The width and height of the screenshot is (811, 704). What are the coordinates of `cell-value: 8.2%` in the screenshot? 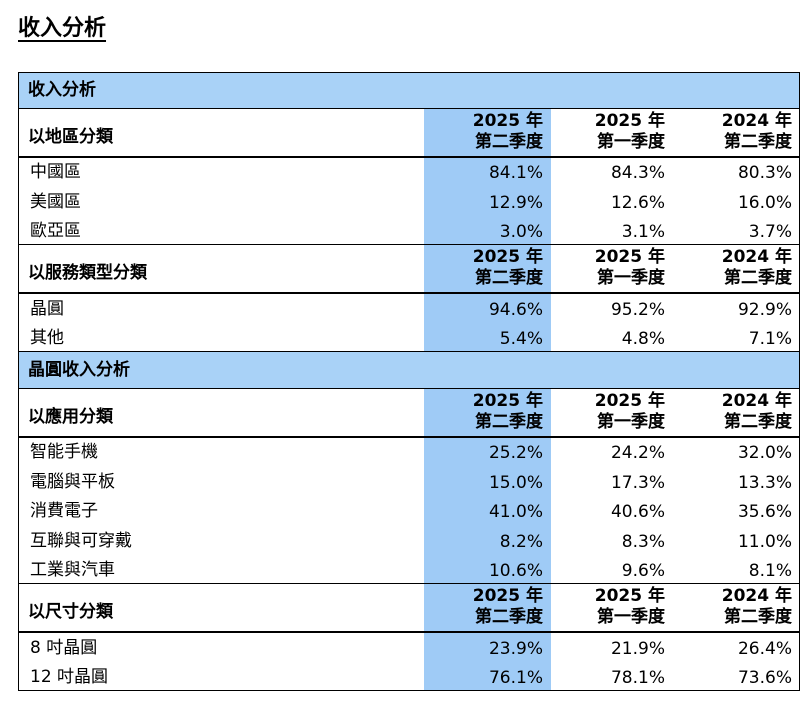 It's located at (521, 541).